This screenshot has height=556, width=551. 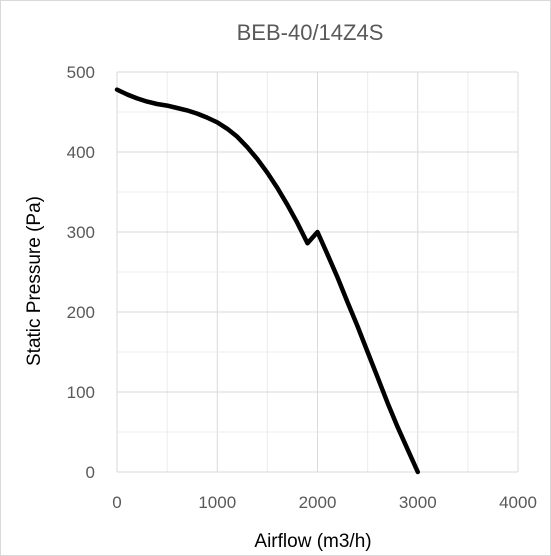 What do you see at coordinates (518, 502) in the screenshot?
I see `x-tick-label: 4000` at bounding box center [518, 502].